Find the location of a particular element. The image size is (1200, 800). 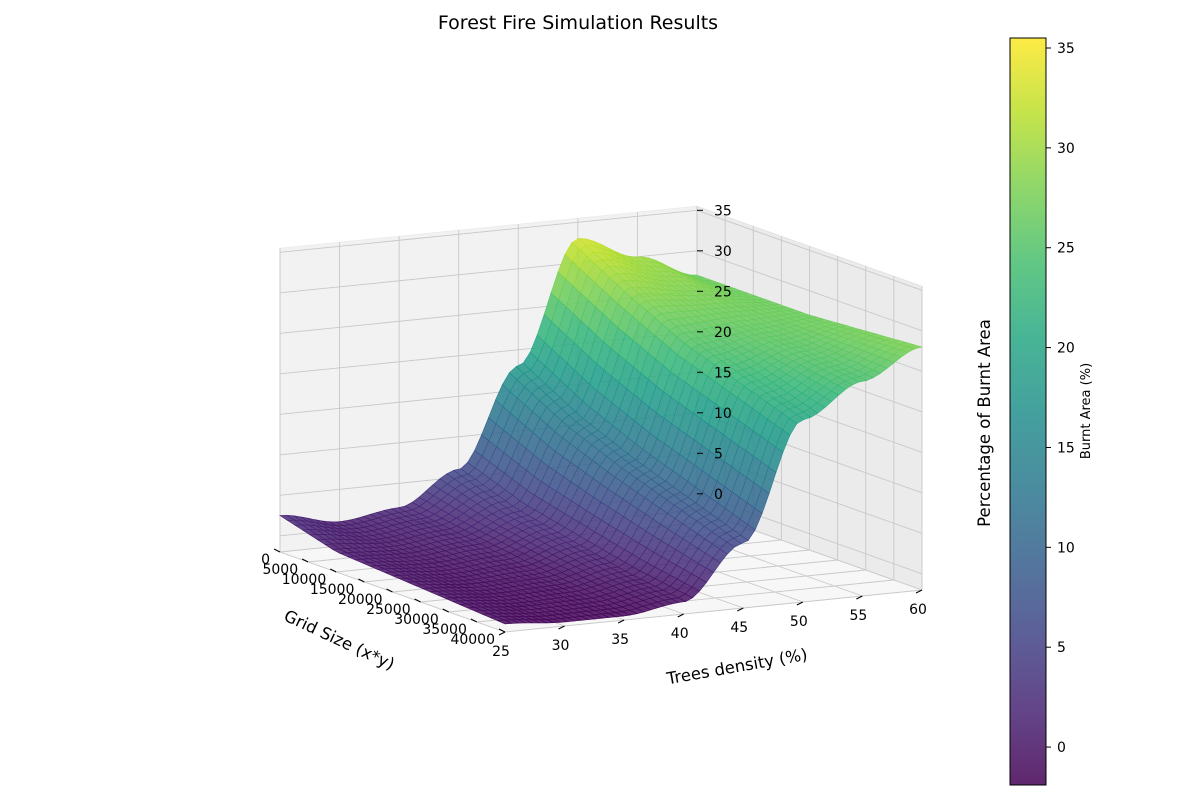

z-axis: 0 5 10 15 20 25 30 35 is located at coordinates (714, 353).